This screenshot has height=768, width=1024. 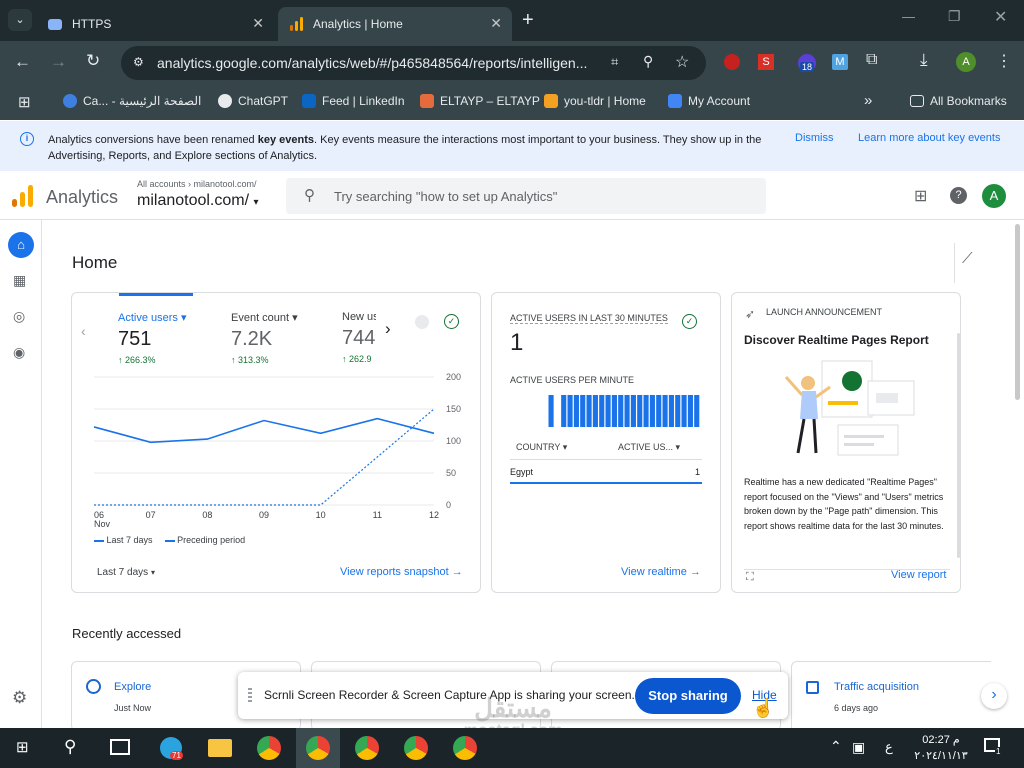 What do you see at coordinates (954, 16) in the screenshot?
I see `restore-icon: ❐` at bounding box center [954, 16].